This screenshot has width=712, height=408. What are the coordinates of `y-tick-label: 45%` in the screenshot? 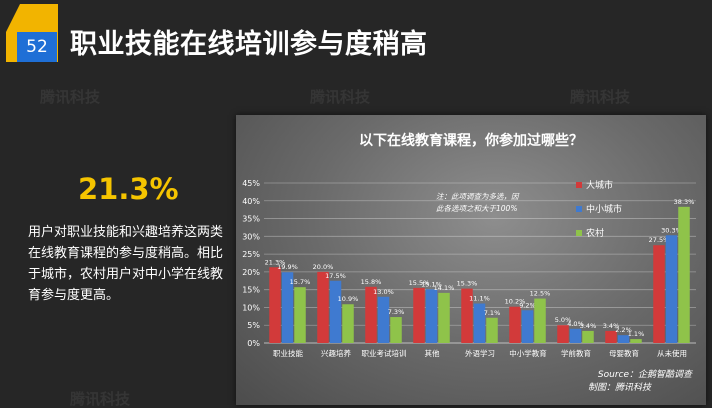 It's located at (251, 183).